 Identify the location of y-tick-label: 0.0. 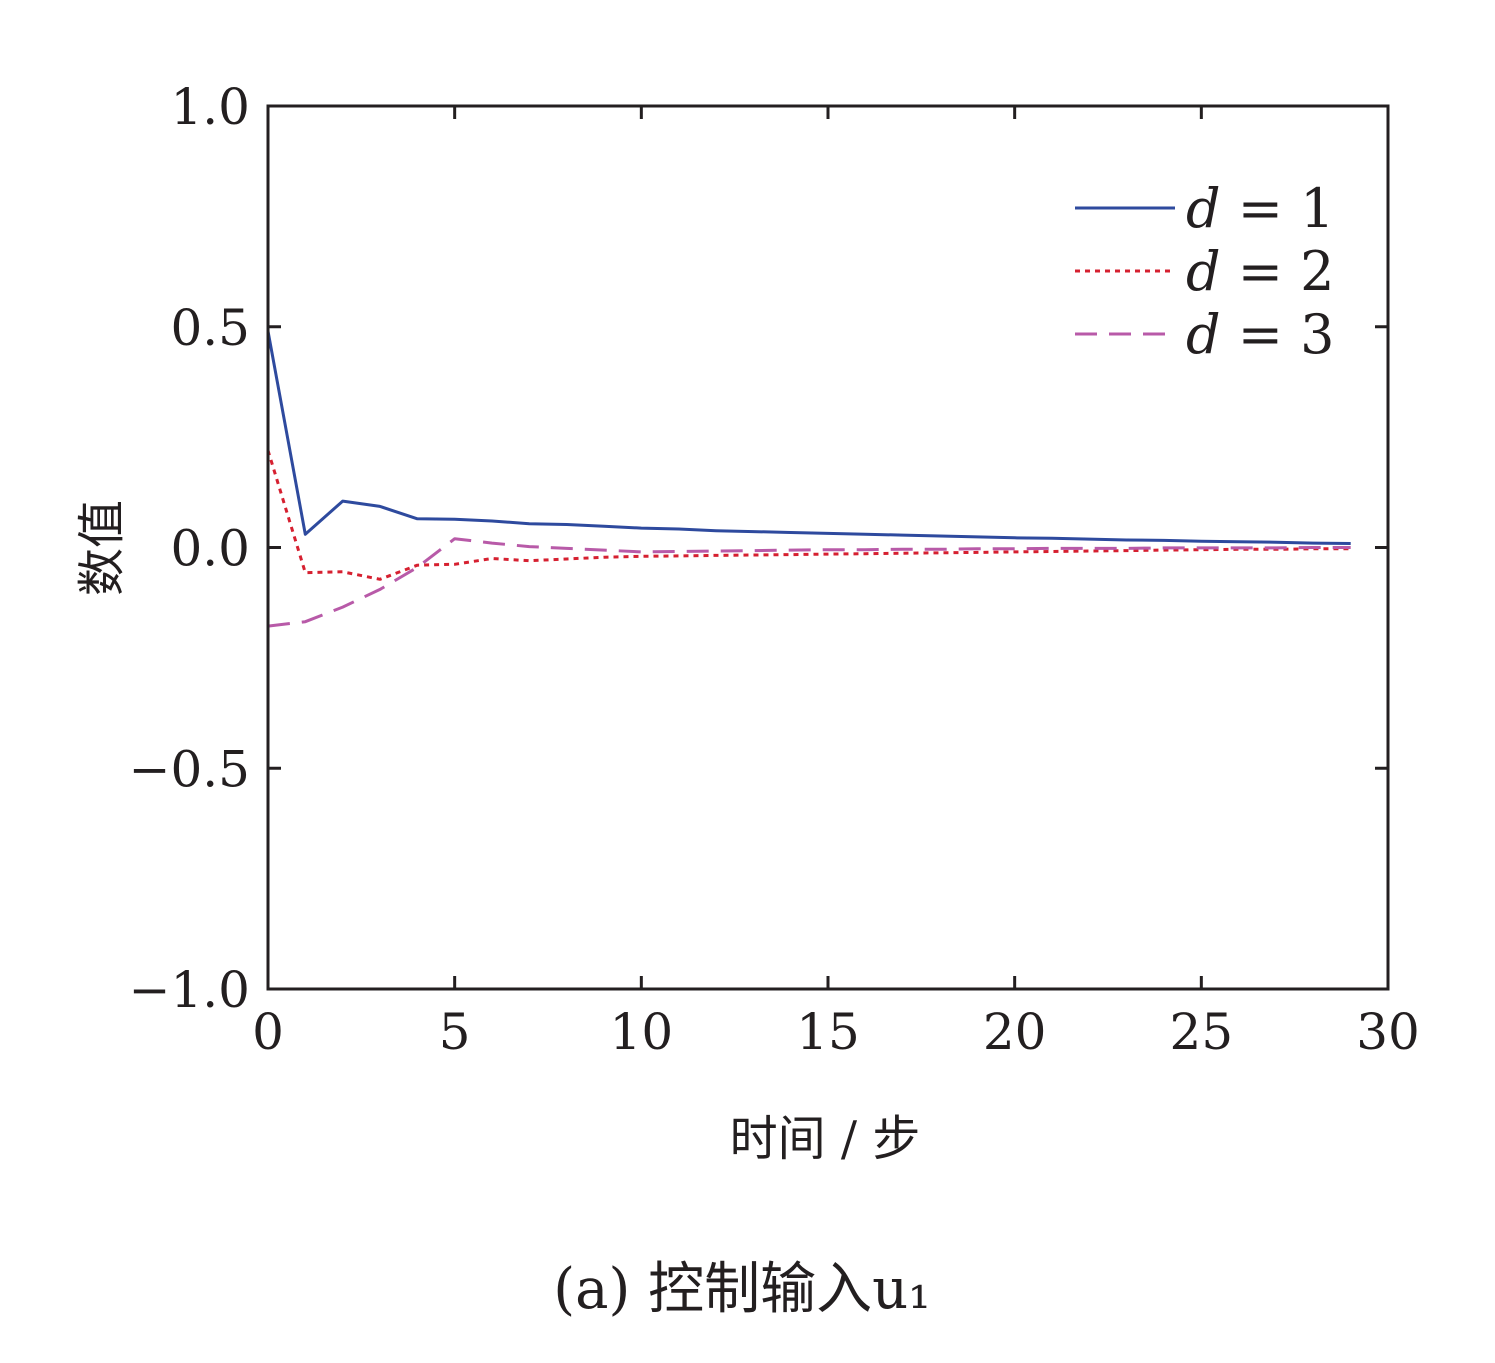
(210, 549).